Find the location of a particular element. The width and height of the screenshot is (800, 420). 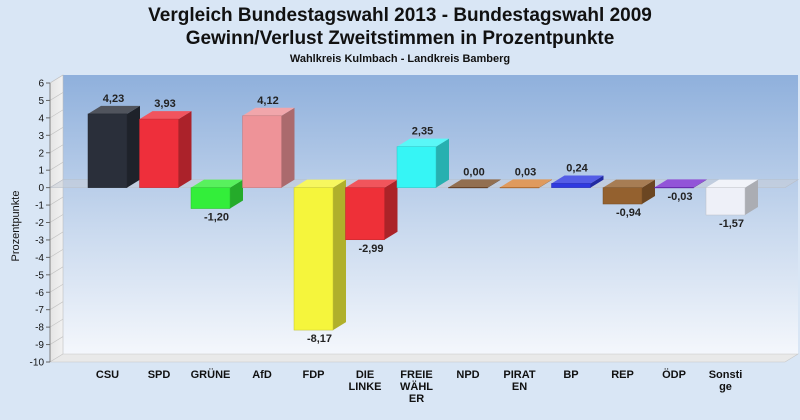

data-label: -8,17 is located at coordinates (319, 339).